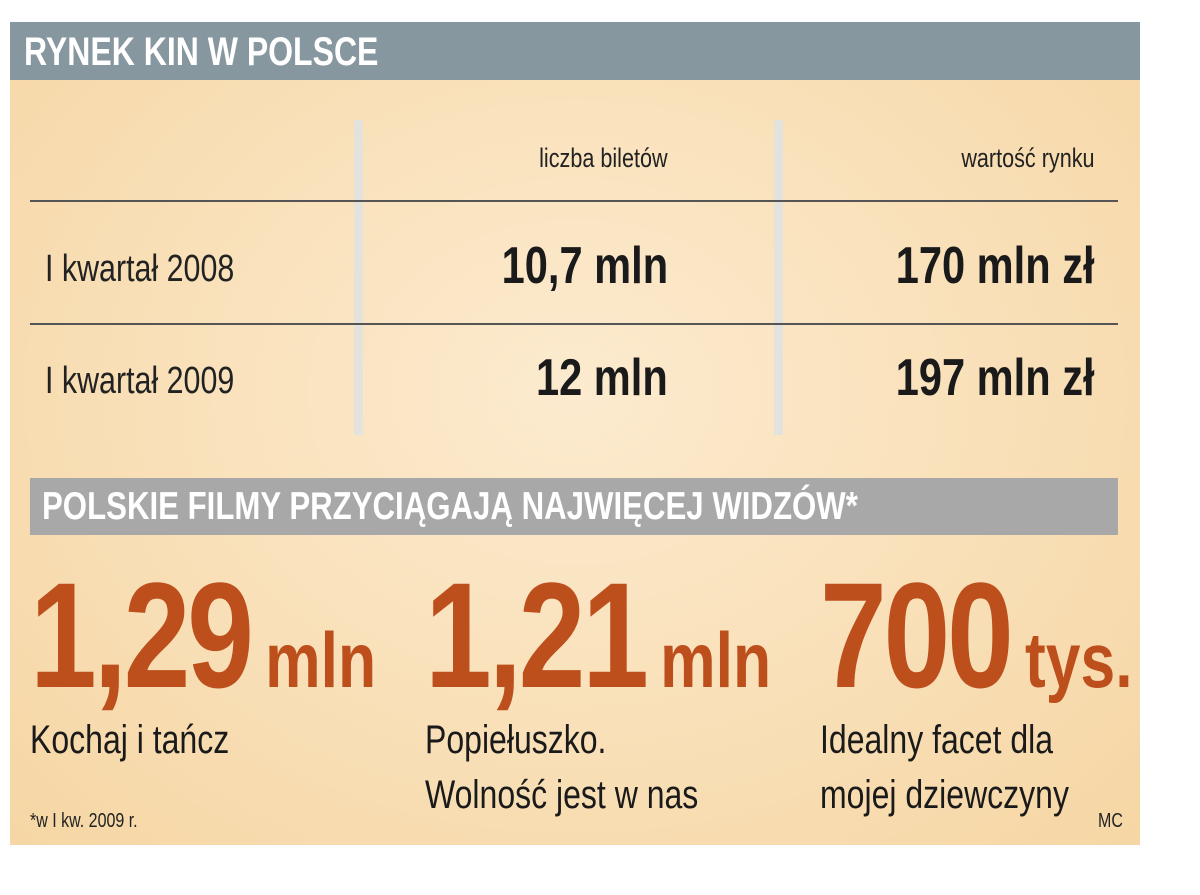  Describe the element at coordinates (140, 269) in the screenshot. I see `row-label: I kwartał 2008` at that location.